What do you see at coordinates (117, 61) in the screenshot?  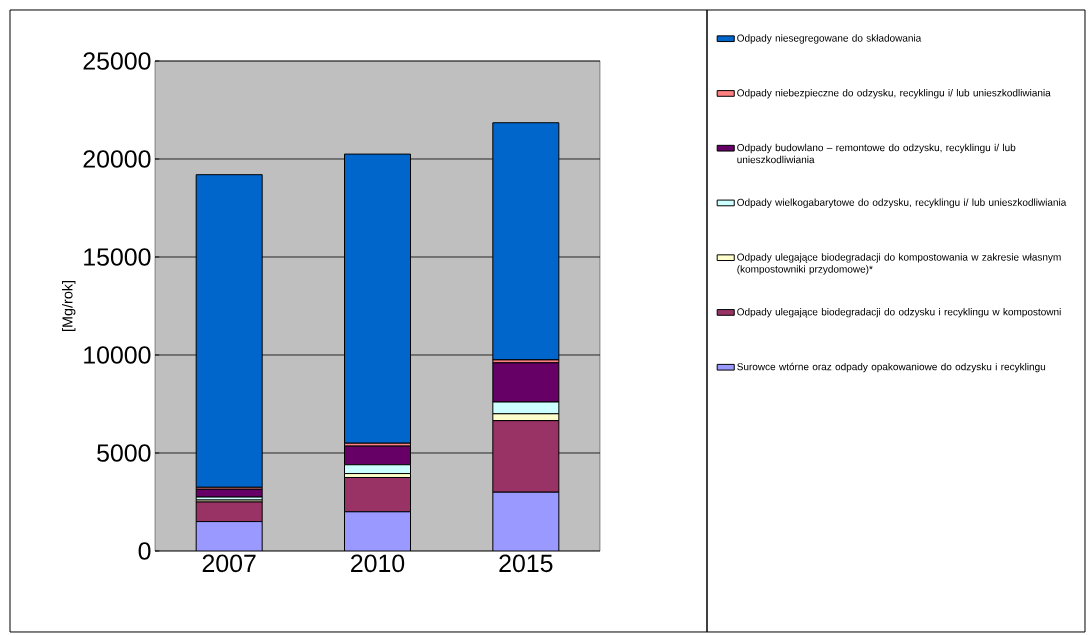 I see `y-tick-label: 25000` at bounding box center [117, 61].